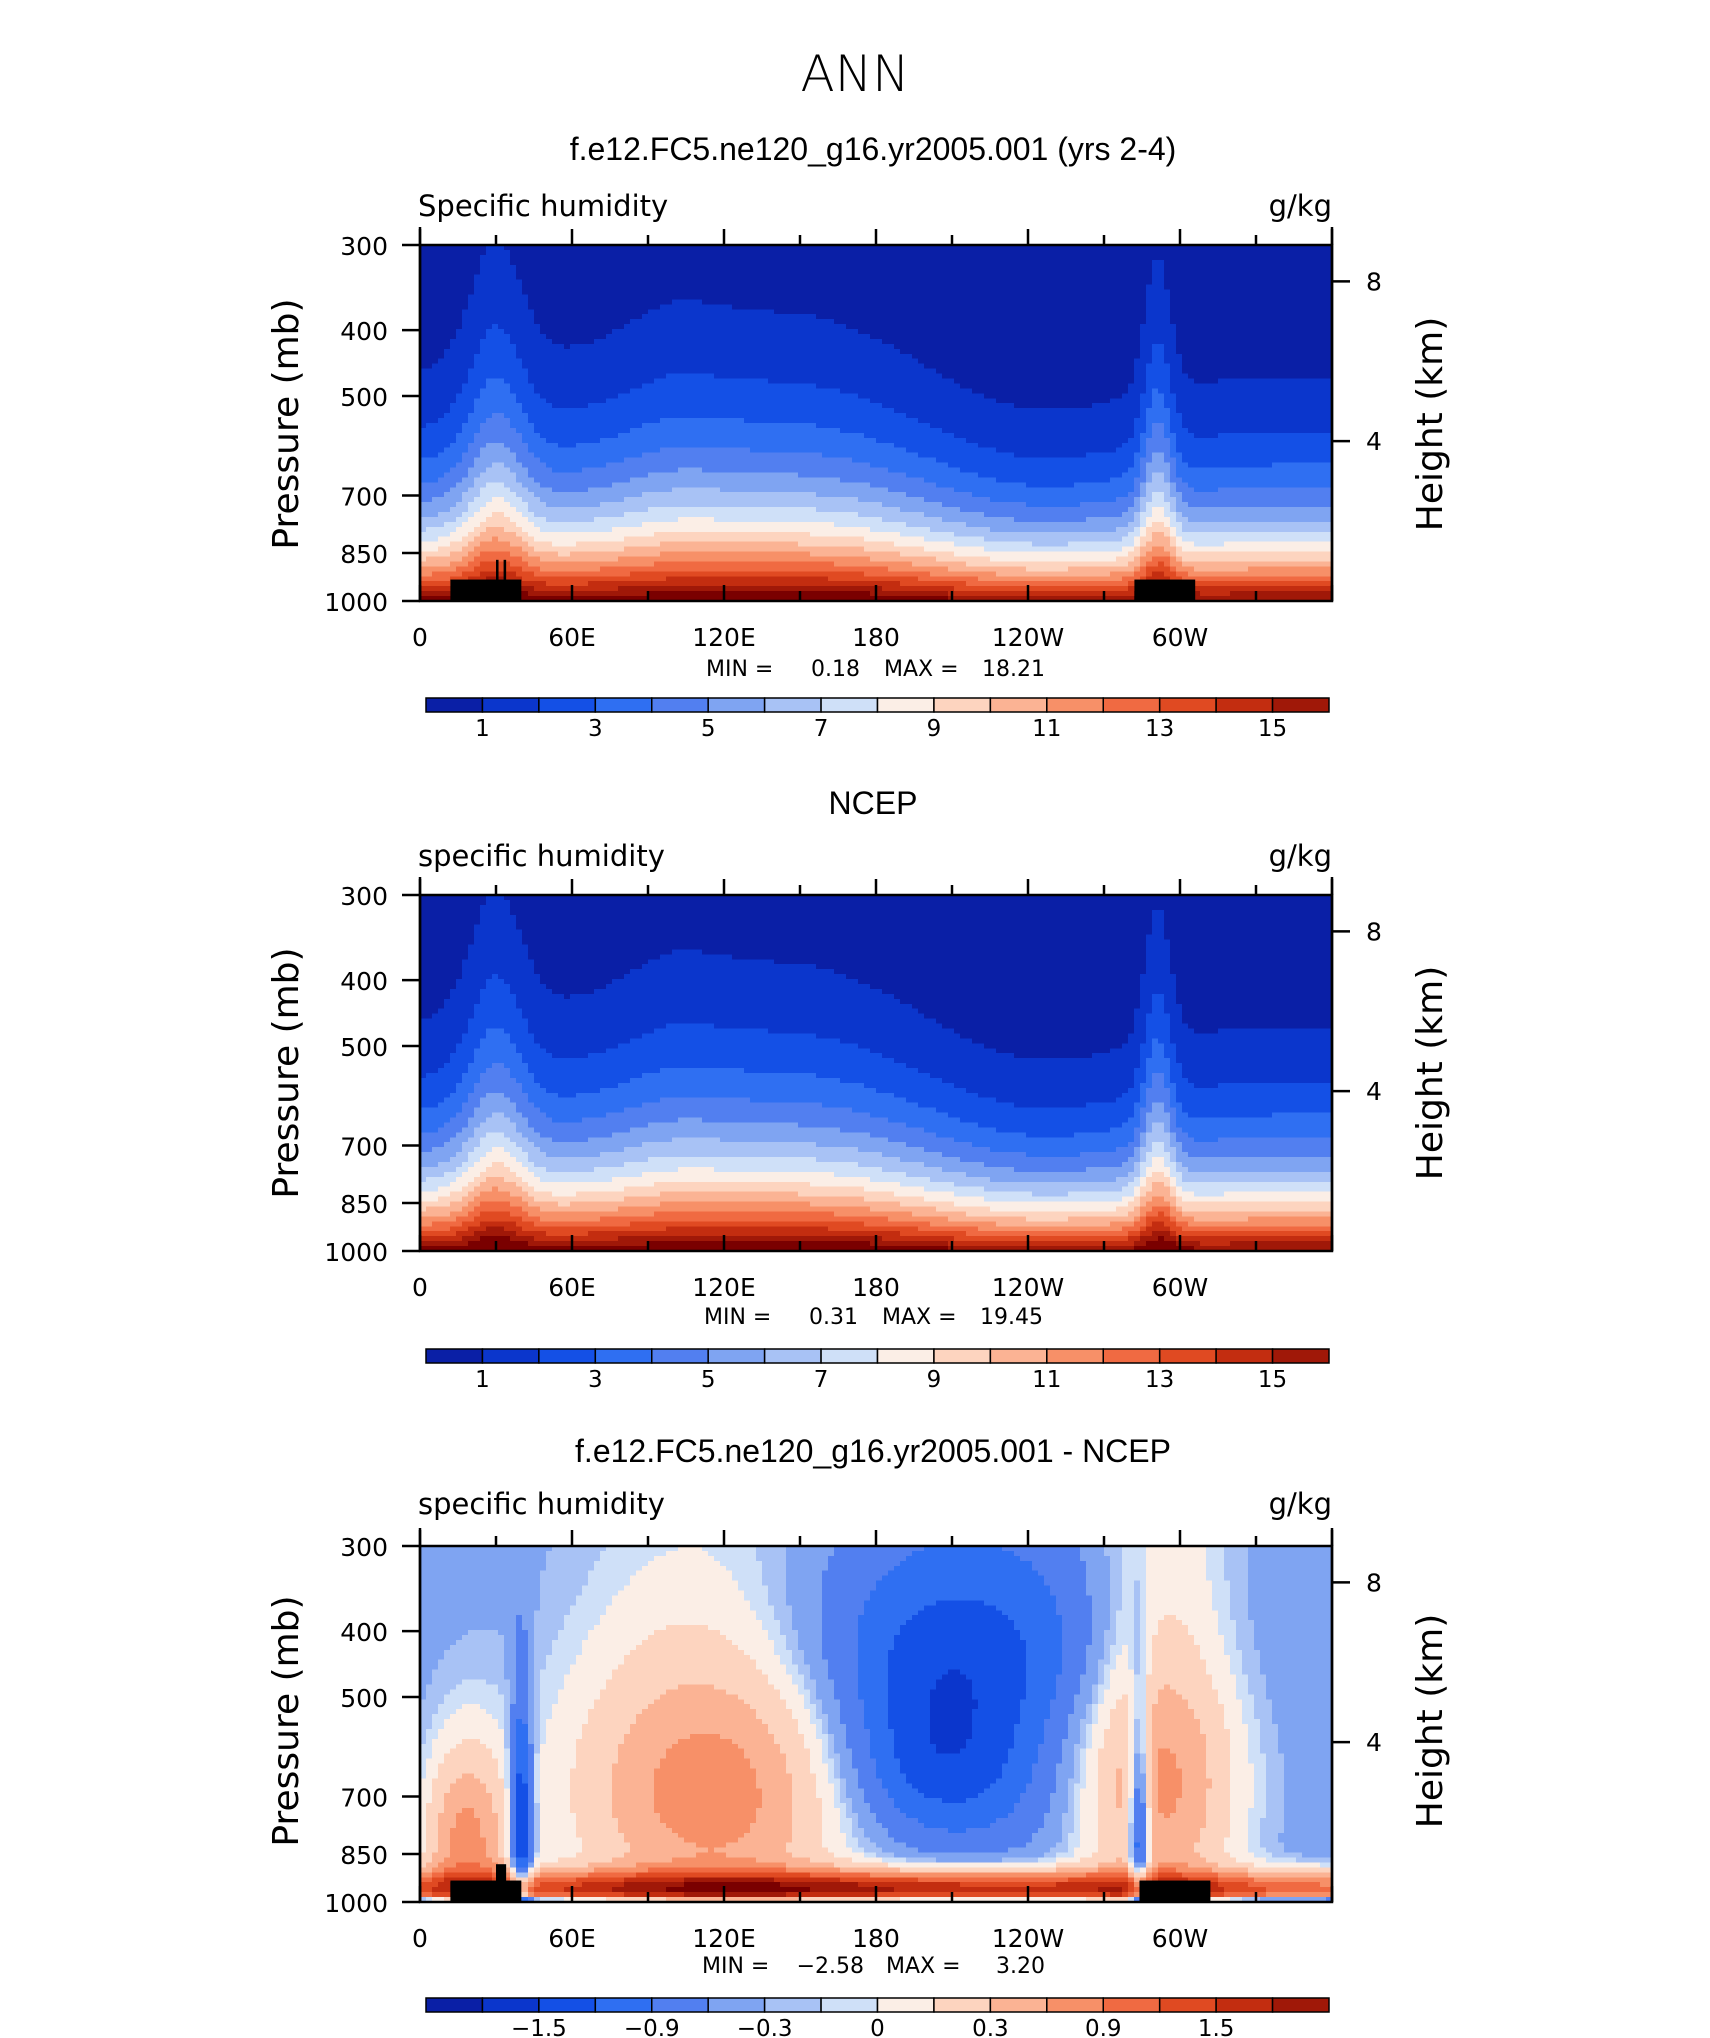  I want to click on colorbar-label: 0.3, so click(990, 2027).